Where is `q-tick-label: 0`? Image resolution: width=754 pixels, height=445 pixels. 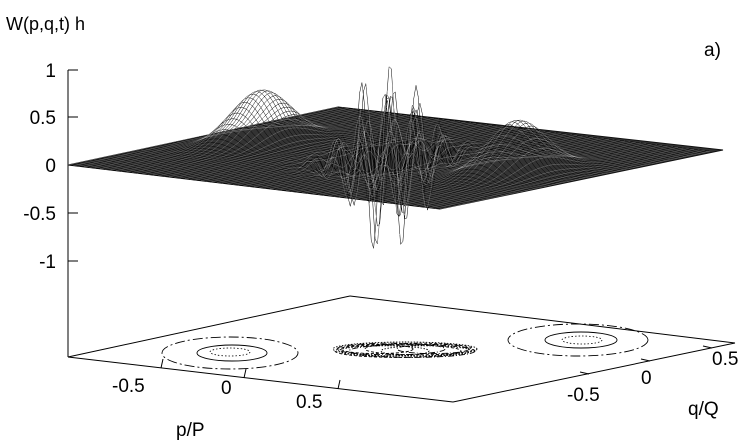
q-tick-label: 0 is located at coordinates (646, 378).